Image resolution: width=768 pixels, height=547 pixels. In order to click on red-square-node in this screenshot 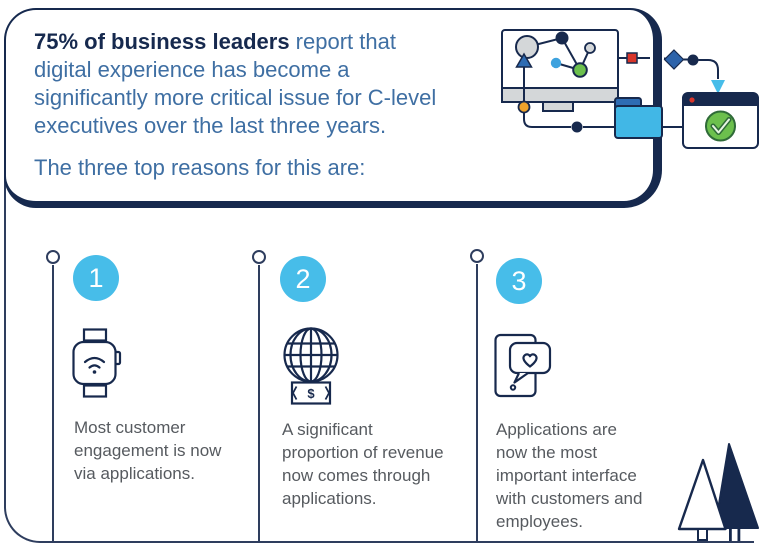, I will do `click(632, 58)`.